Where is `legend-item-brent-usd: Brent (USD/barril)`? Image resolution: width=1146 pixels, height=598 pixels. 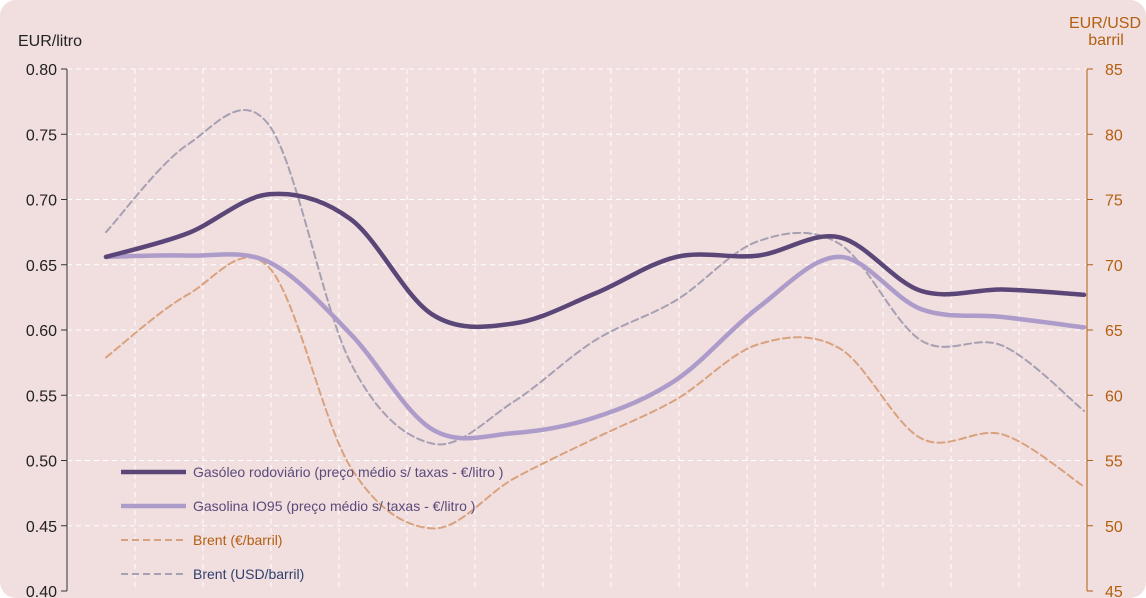
legend-item-brent-usd: Brent (USD/barril) is located at coordinates (212, 574).